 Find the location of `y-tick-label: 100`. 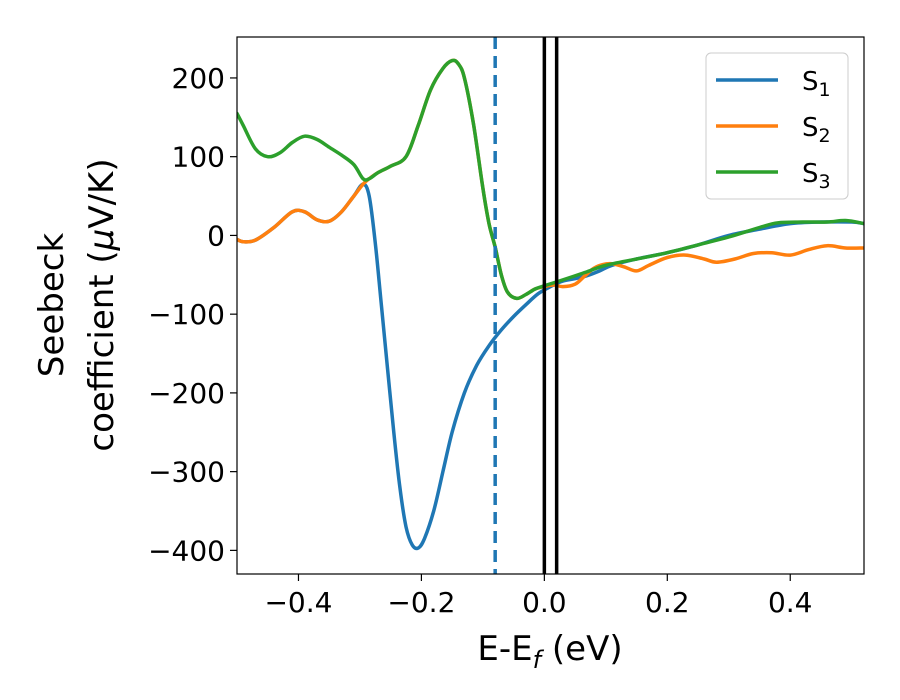

y-tick-label: 100 is located at coordinates (198, 157).